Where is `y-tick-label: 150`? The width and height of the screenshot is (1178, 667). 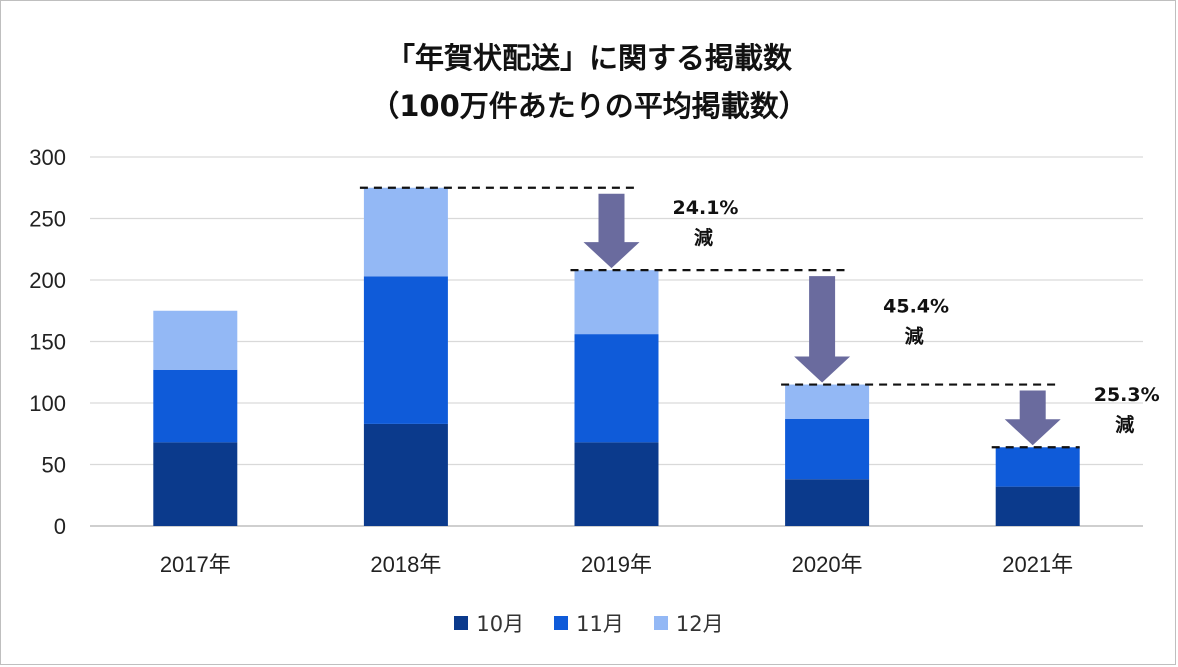 y-tick-label: 150 is located at coordinates (47, 342).